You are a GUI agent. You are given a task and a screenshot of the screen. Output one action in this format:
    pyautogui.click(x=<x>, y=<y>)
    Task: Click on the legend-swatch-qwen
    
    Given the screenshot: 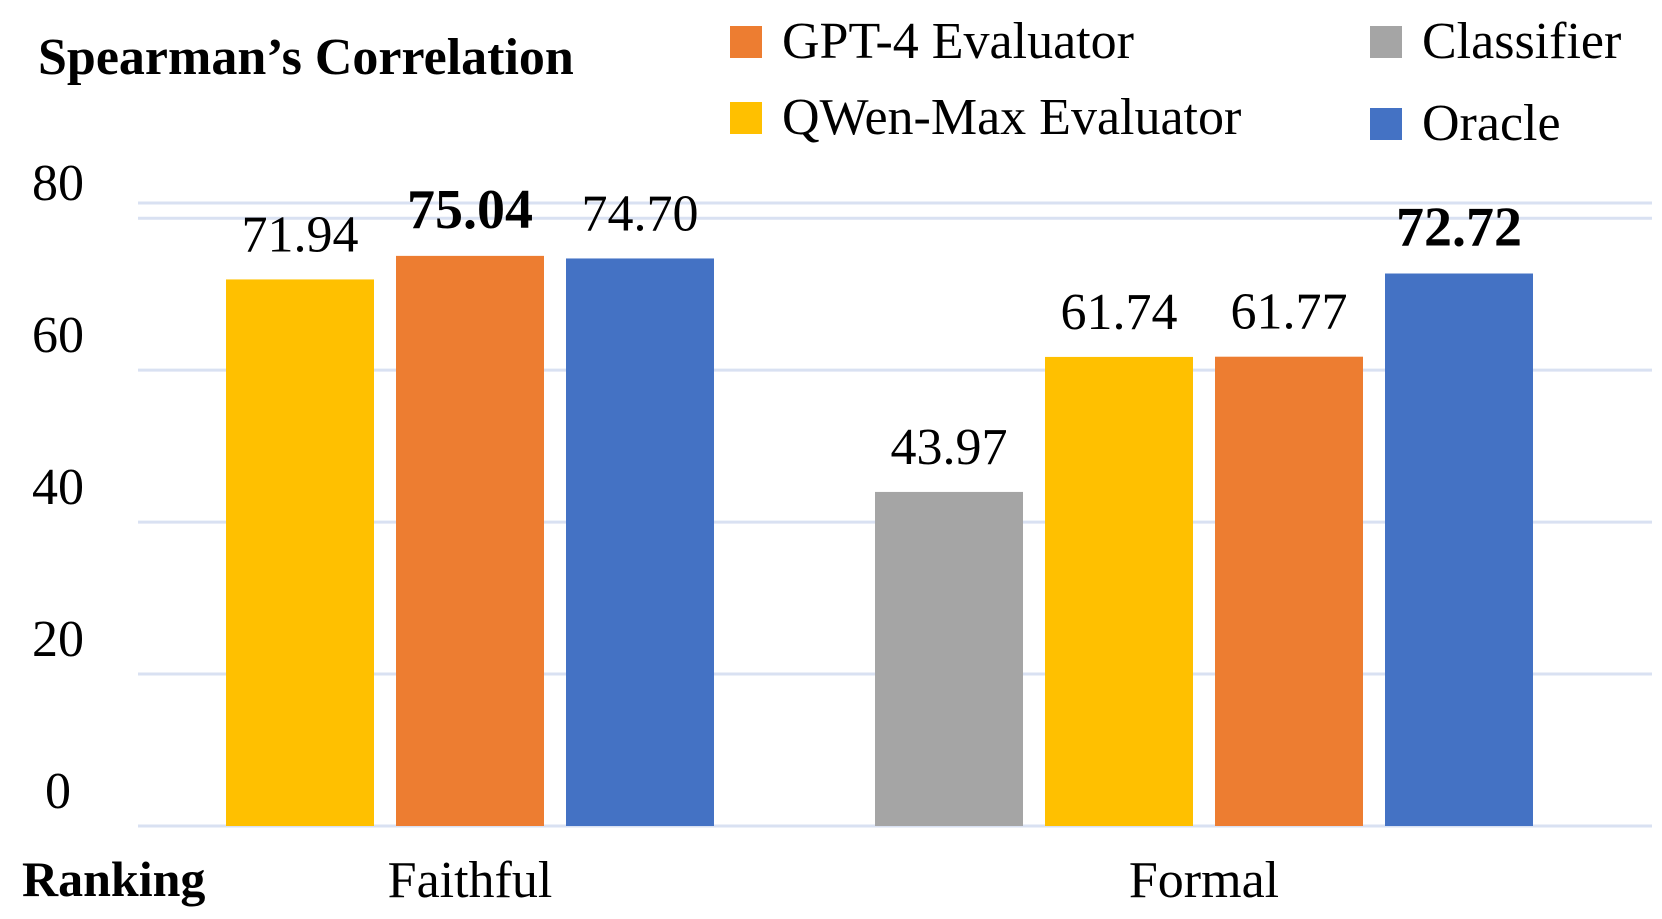 What is the action you would take?
    pyautogui.click(x=746, y=117)
    